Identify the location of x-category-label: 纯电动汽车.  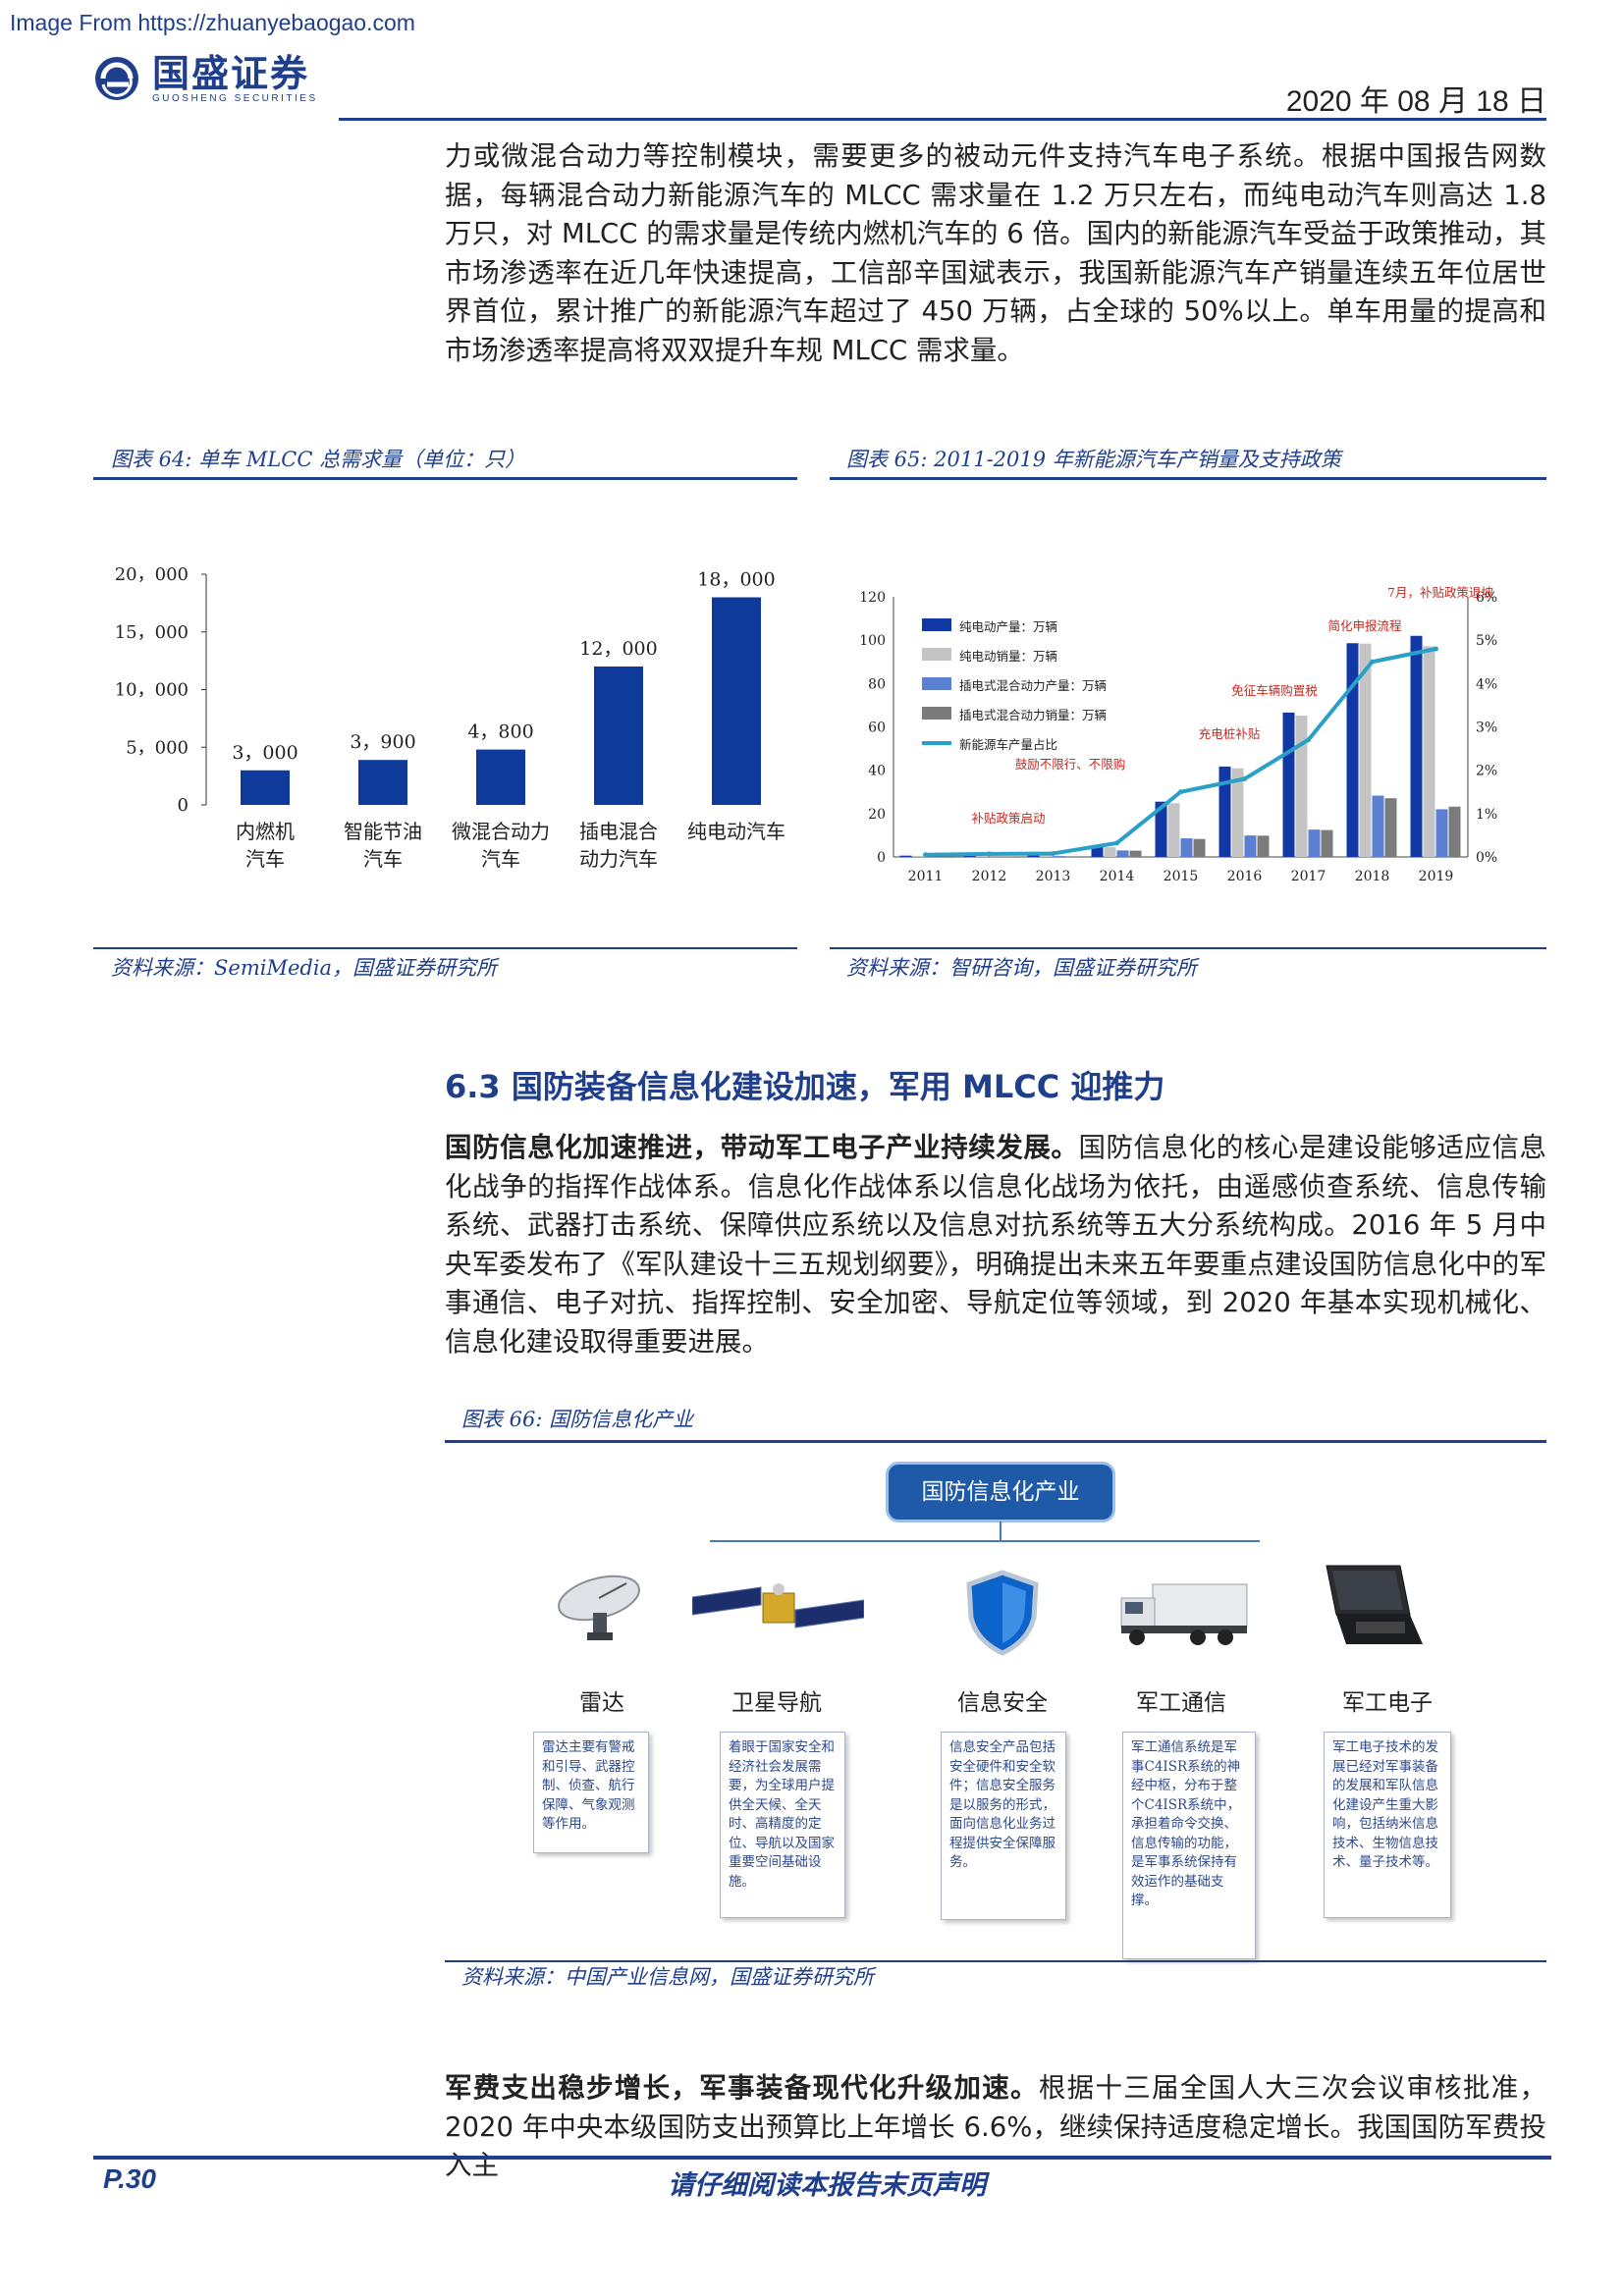
(736, 831).